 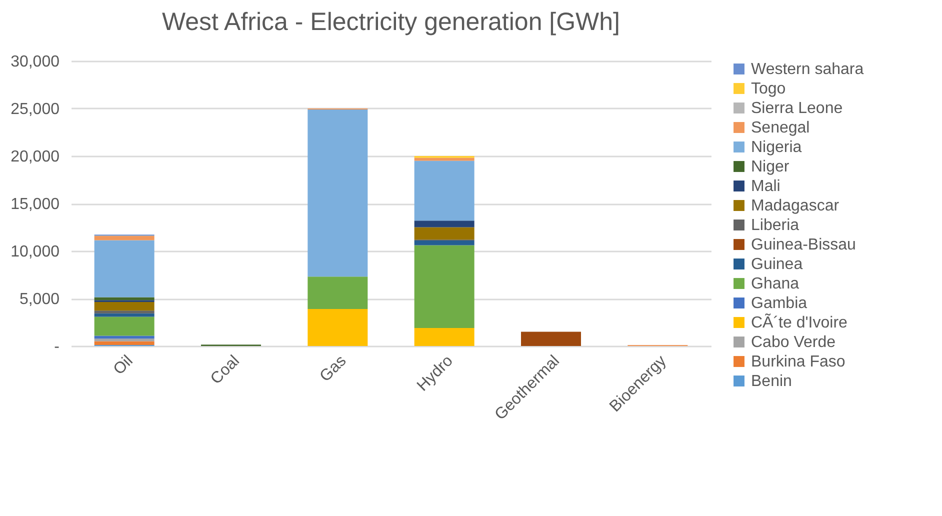 I want to click on chart-title: West Africa - Electricity generation [GWh], so click(x=391, y=22).